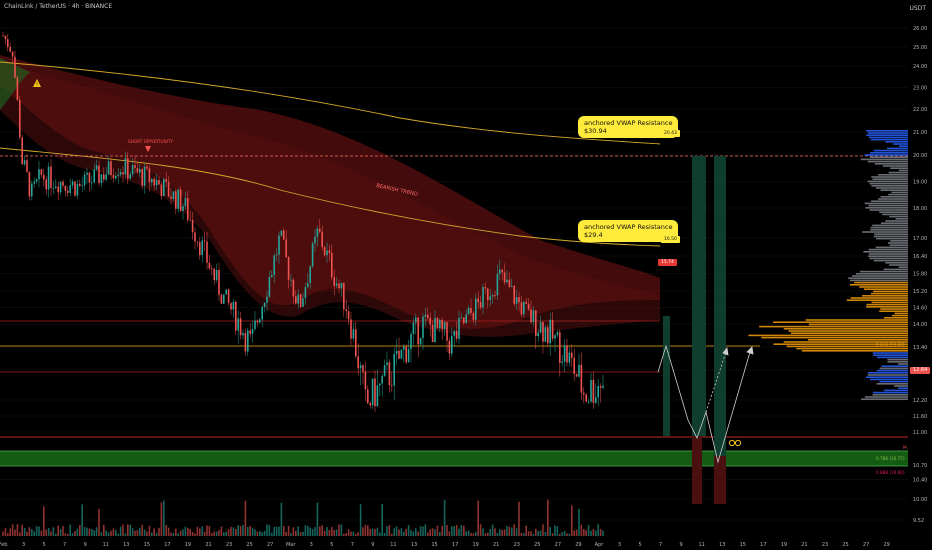  Describe the element at coordinates (578, 545) in the screenshot. I see `time-axis-label: 29` at that location.